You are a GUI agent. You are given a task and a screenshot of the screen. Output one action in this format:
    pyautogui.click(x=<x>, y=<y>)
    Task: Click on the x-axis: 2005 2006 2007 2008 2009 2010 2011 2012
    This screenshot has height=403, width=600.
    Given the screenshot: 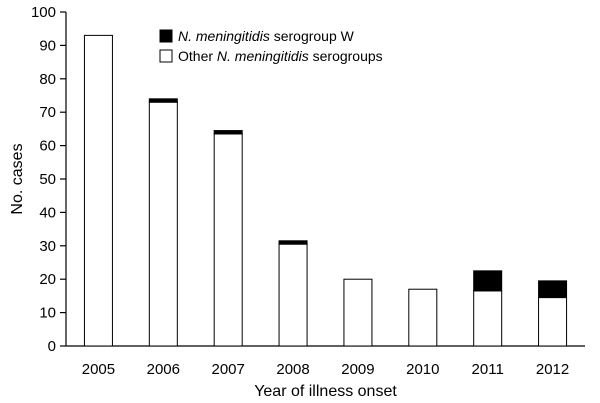 What is the action you would take?
    pyautogui.click(x=325, y=361)
    